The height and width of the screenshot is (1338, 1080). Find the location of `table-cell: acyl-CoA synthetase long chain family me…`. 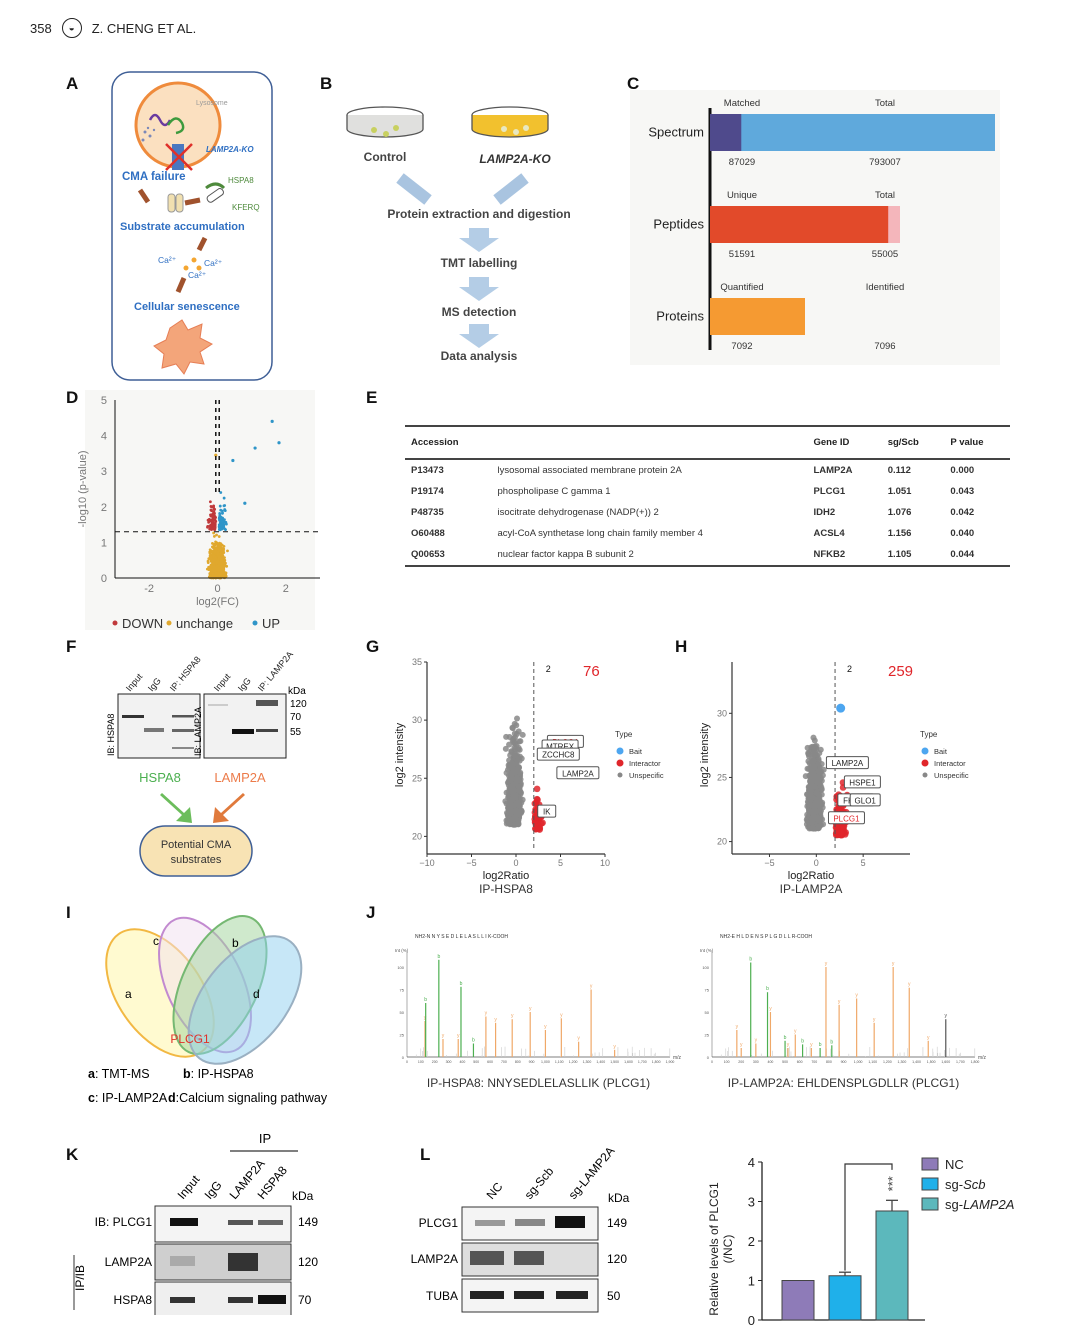

table-cell: acyl-CoA synthetase long chain family me… is located at coordinates (600, 533).